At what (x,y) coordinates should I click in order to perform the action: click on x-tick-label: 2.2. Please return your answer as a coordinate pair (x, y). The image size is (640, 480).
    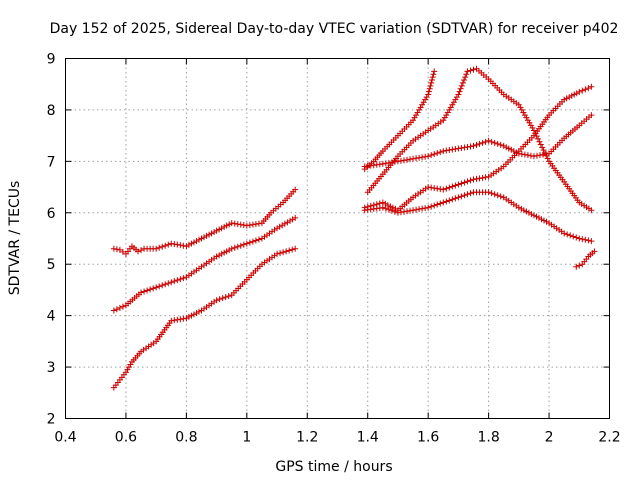
    Looking at the image, I should click on (609, 438).